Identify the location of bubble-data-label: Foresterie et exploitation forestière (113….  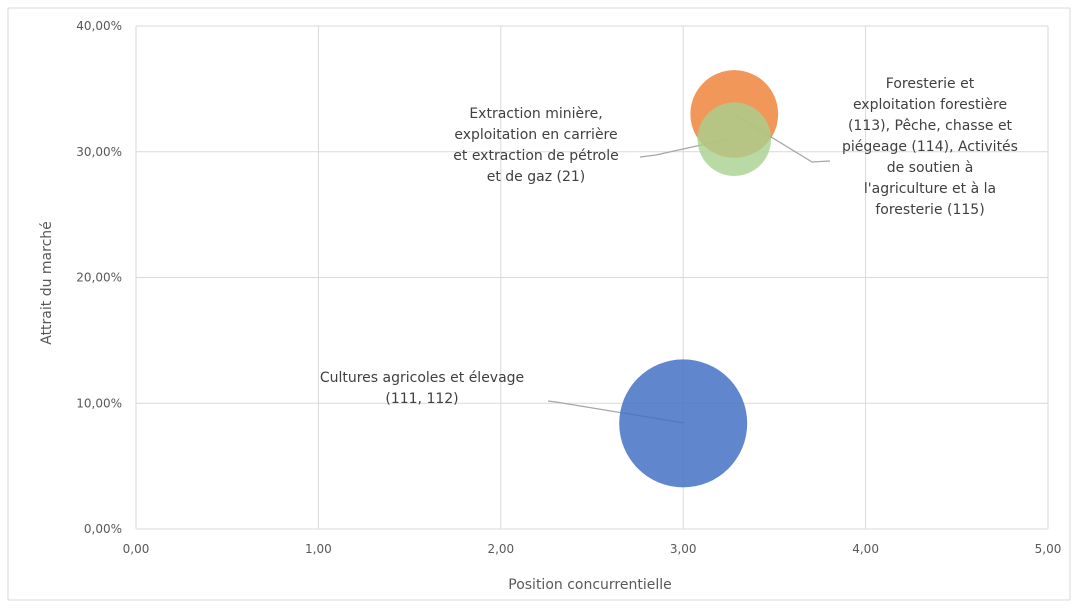
(930, 147).